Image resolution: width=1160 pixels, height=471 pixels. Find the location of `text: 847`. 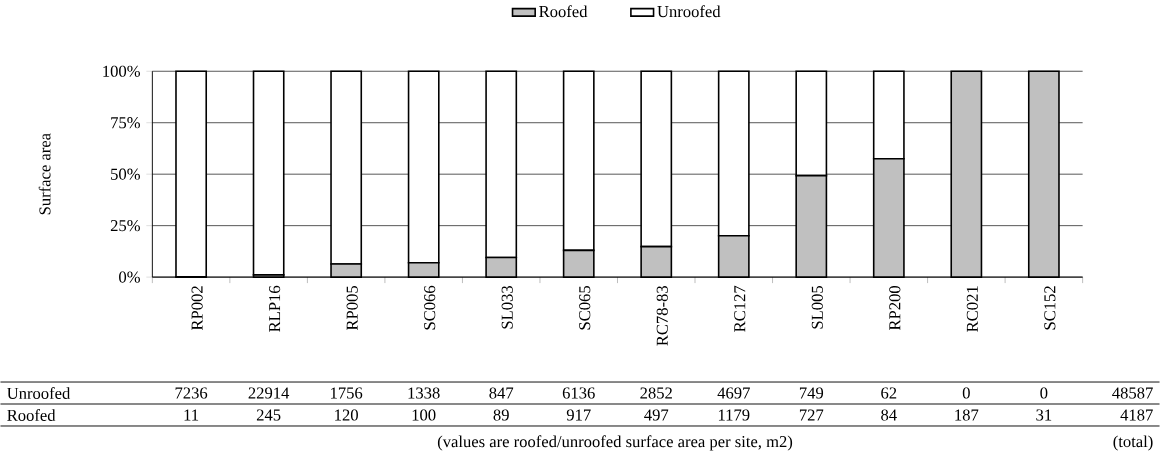

text: 847 is located at coordinates (501, 393).